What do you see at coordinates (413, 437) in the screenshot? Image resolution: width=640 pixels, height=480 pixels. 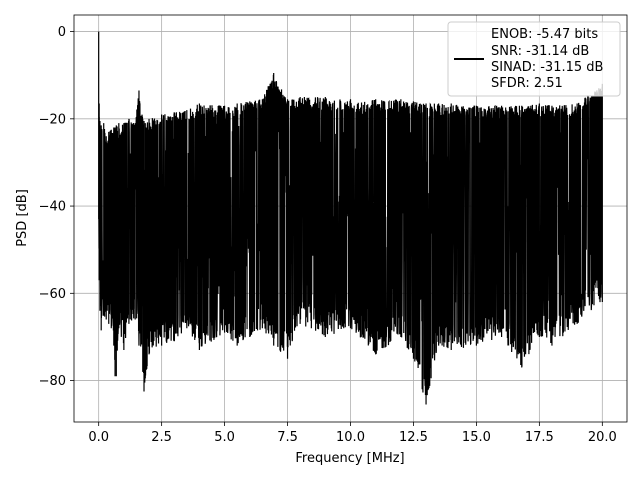 I see `x-tick-label: 12.5` at bounding box center [413, 437].